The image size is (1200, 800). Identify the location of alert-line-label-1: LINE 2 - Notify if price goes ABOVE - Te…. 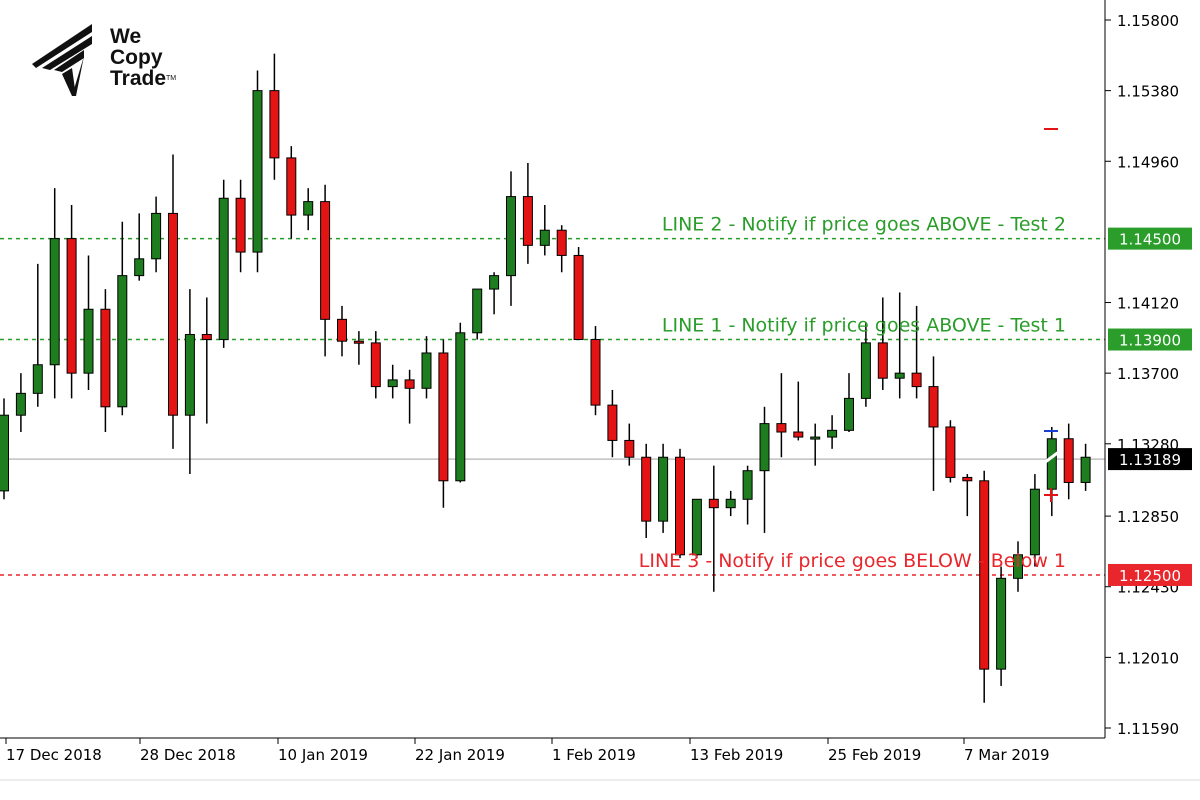
(864, 225).